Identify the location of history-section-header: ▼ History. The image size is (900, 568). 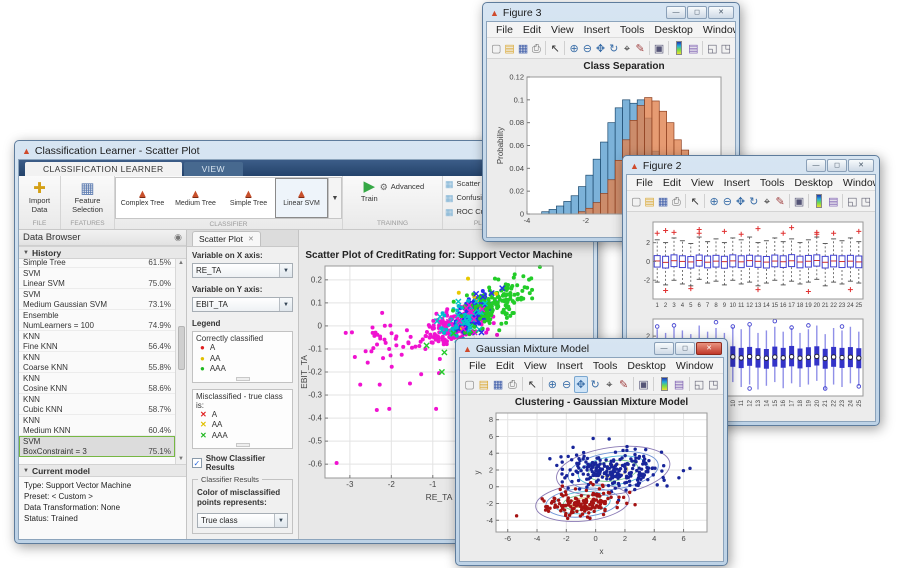
(102, 252).